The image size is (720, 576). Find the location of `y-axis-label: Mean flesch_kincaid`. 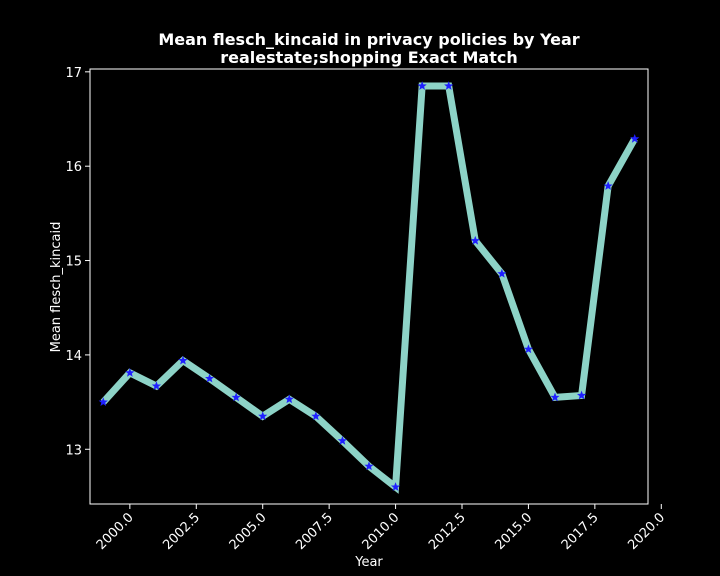

y-axis-label: Mean flesch_kincaid is located at coordinates (56, 287).